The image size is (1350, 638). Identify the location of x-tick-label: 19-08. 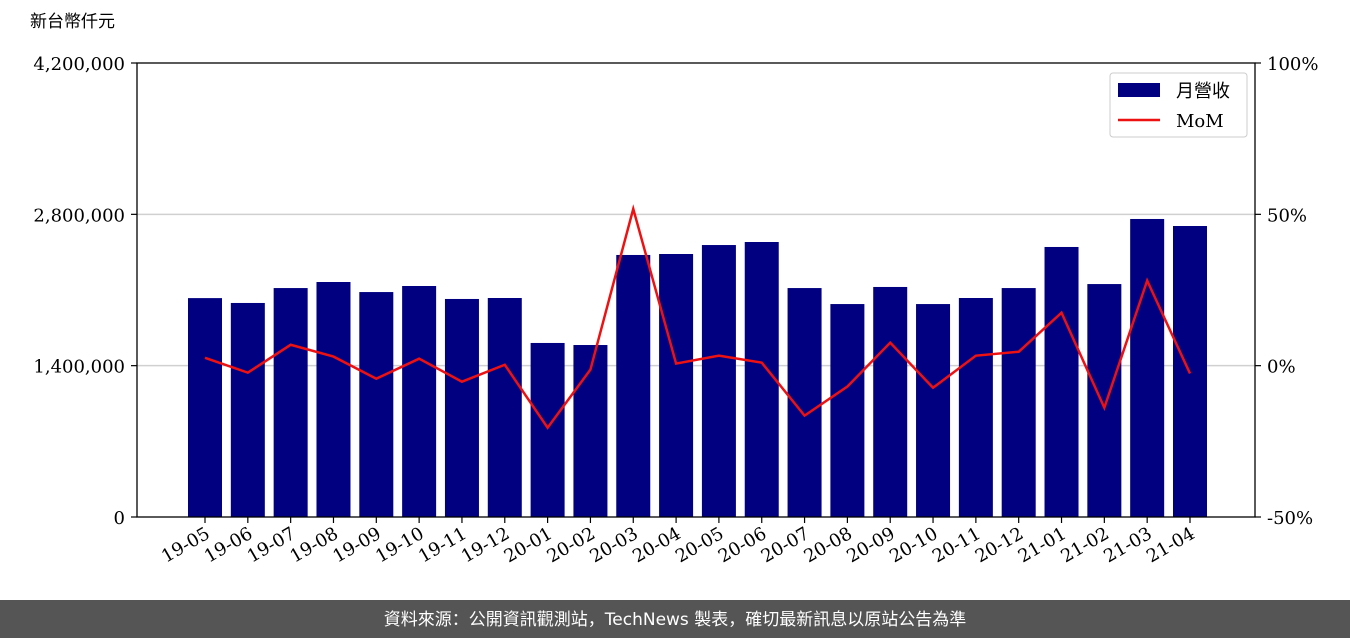
(314, 545).